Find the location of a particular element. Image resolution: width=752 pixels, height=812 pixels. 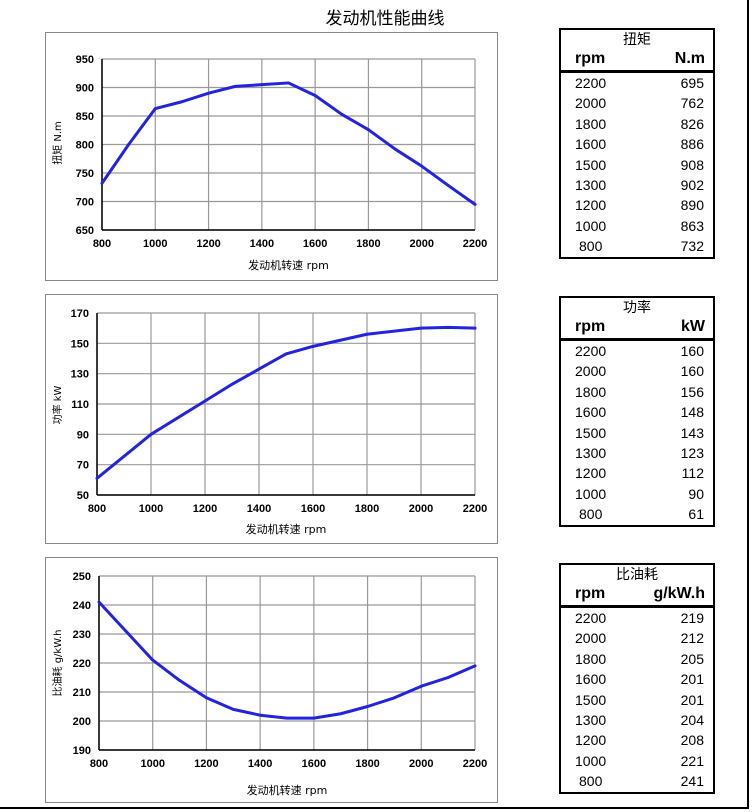

cell-value: 762 is located at coordinates (692, 103).